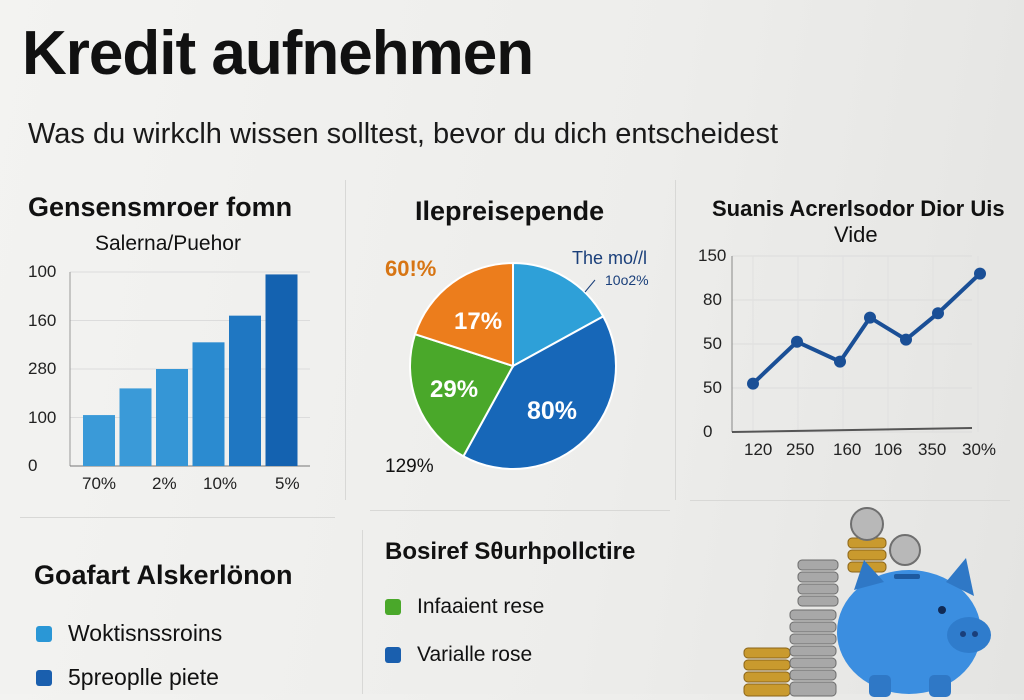  What do you see at coordinates (627, 280) in the screenshot?
I see `pie-outer-label: 10o2%` at bounding box center [627, 280].